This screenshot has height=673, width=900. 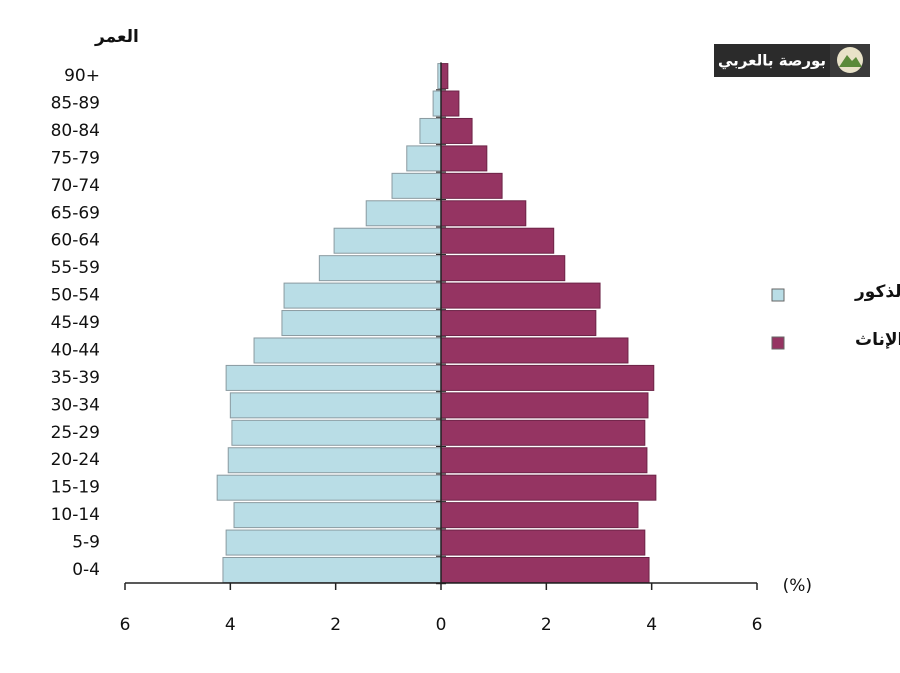 What do you see at coordinates (75, 268) in the screenshot?
I see `y-tick-label: 55-59` at bounding box center [75, 268].